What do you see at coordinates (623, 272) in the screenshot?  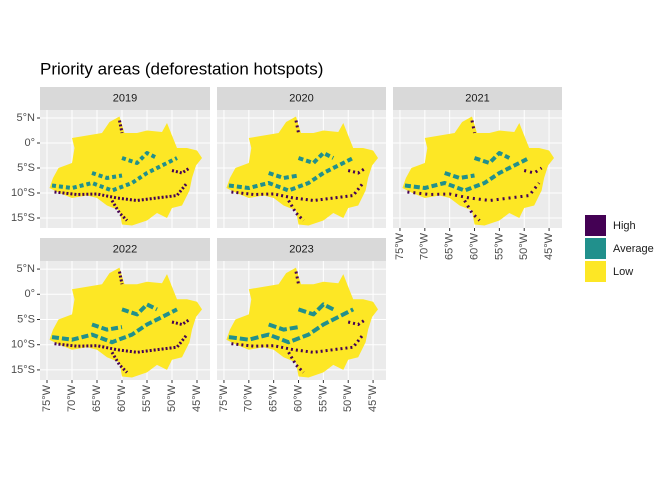 I see `legend-label: Low` at bounding box center [623, 272].